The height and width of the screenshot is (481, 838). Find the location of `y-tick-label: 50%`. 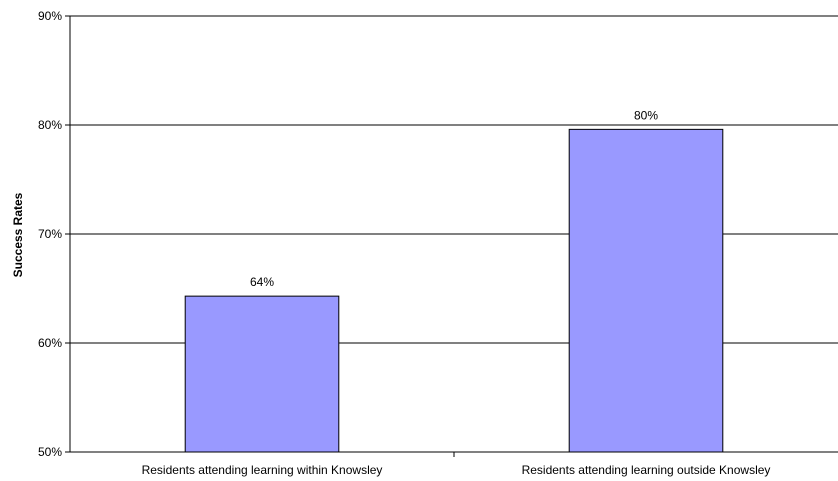

y-tick-label: 50% is located at coordinates (50, 452).